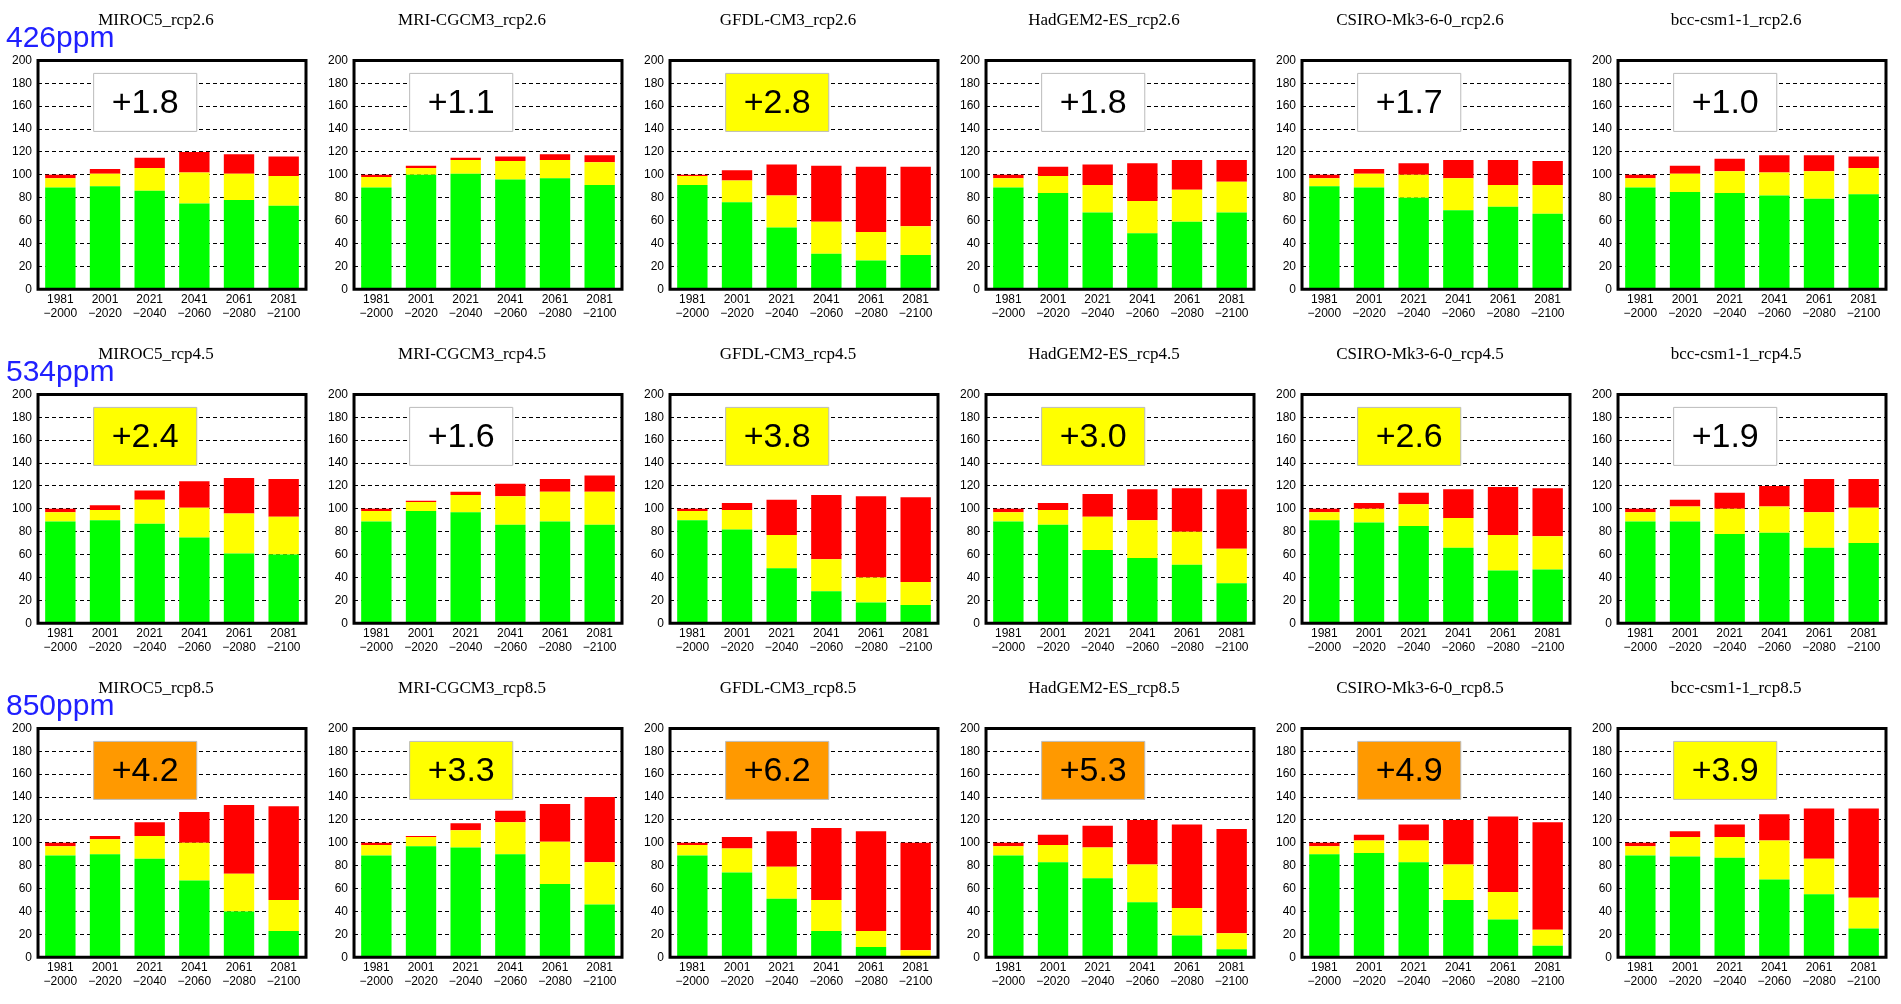  Describe the element at coordinates (1093, 768) in the screenshot. I see `annotation: +5.3` at that location.